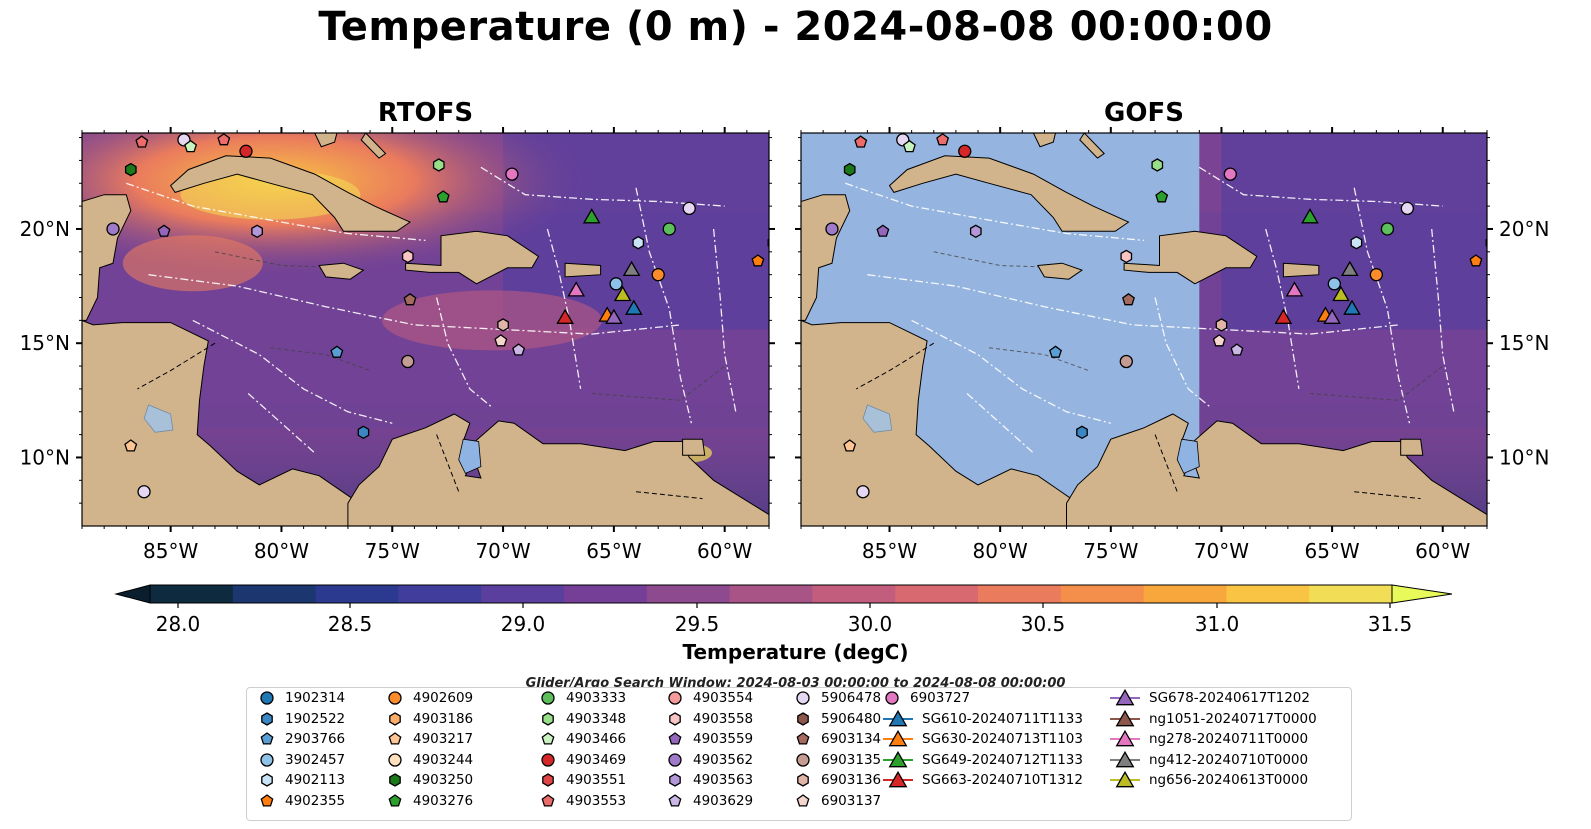 The image size is (1591, 829). Describe the element at coordinates (596, 780) in the screenshot. I see `legend-label: 4903551` at that location.